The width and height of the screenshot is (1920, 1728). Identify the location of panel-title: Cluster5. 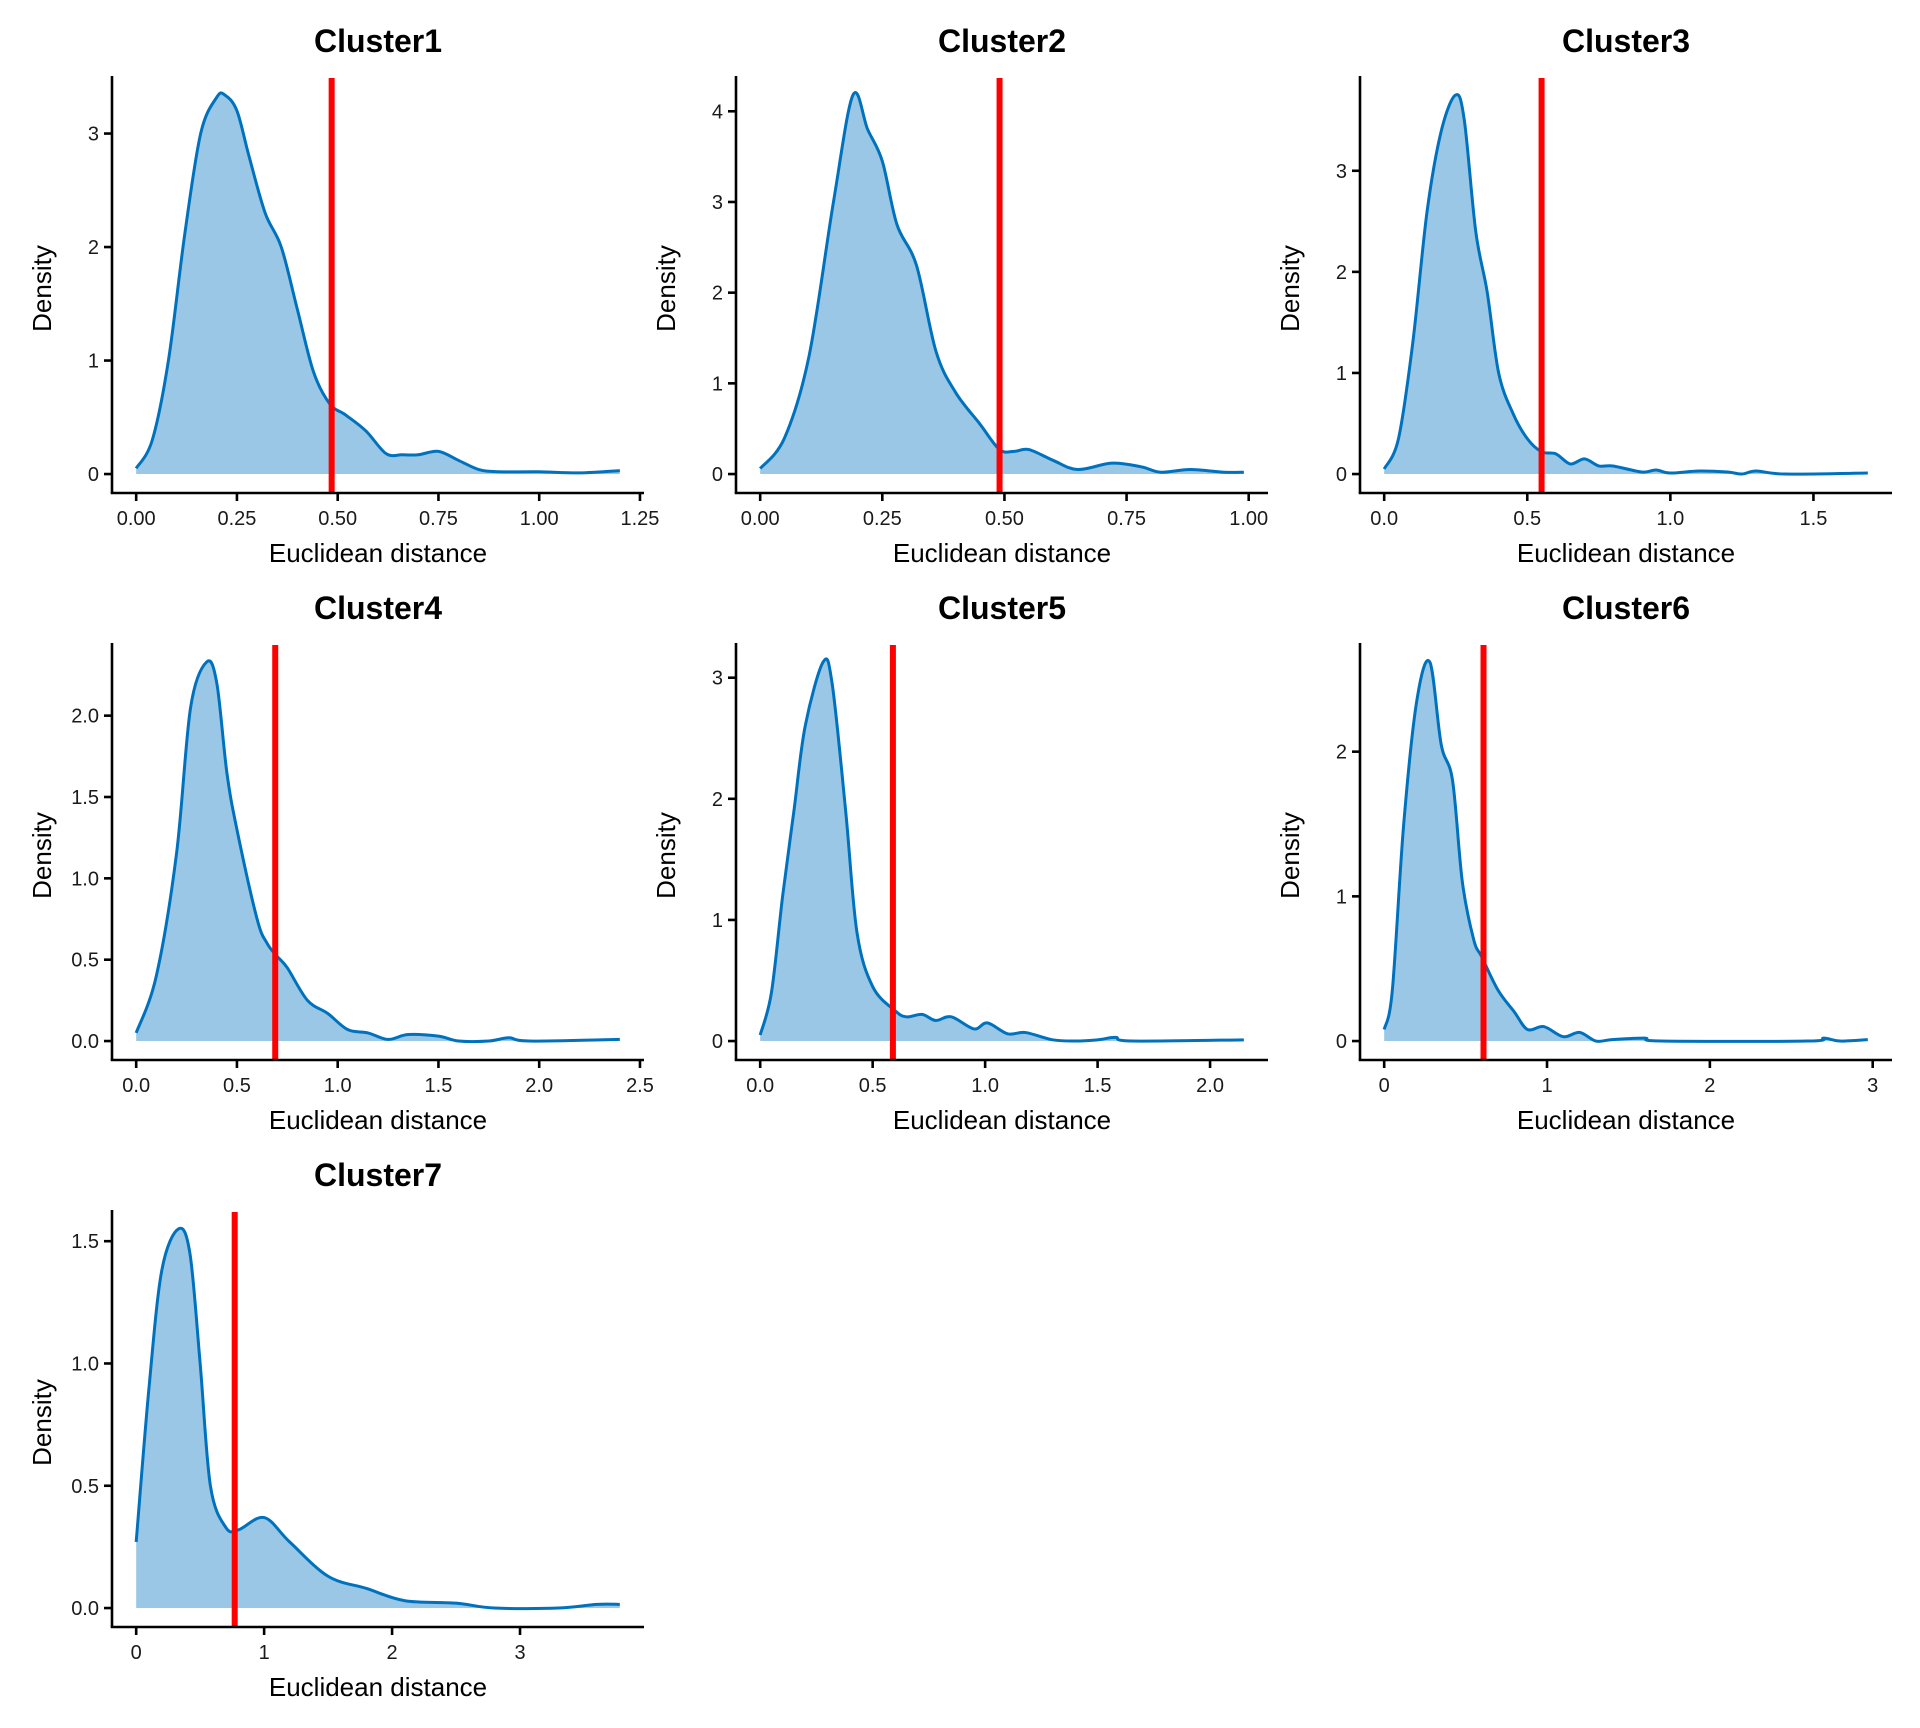
(1002, 608).